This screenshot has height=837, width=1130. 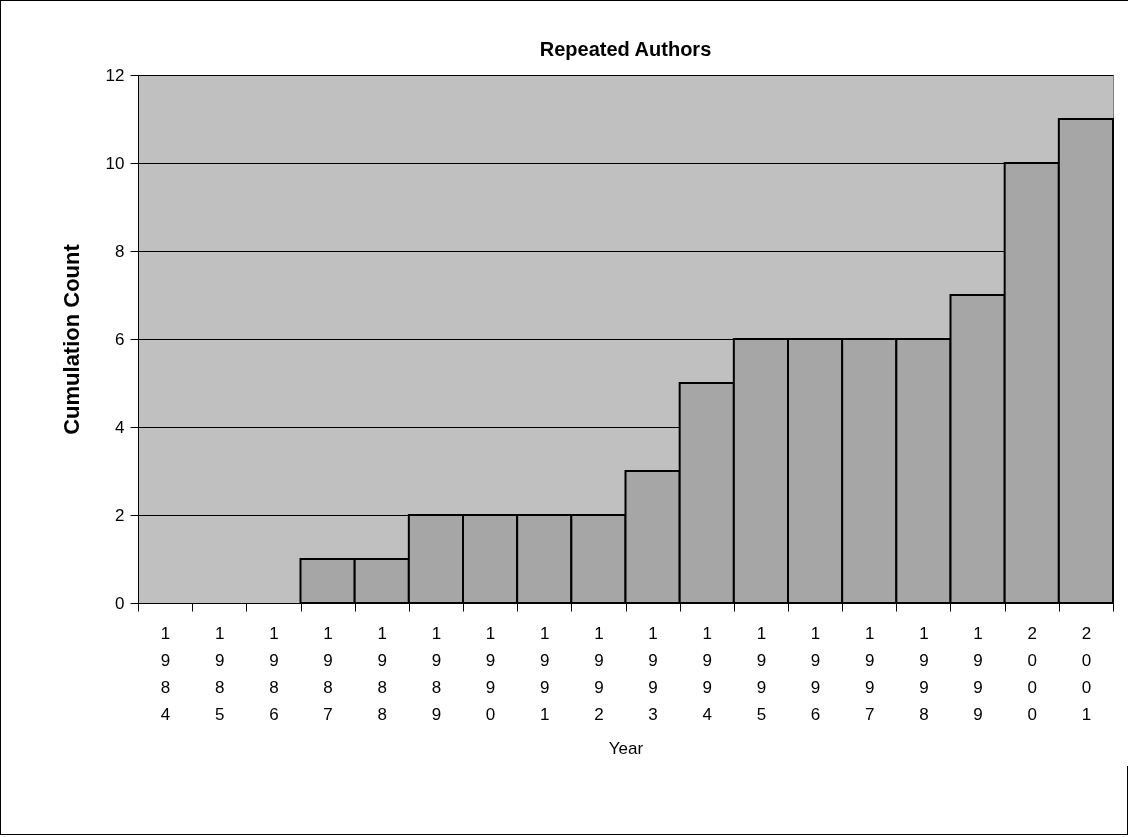 What do you see at coordinates (382, 673) in the screenshot?
I see `x-tick-label: 1988` at bounding box center [382, 673].